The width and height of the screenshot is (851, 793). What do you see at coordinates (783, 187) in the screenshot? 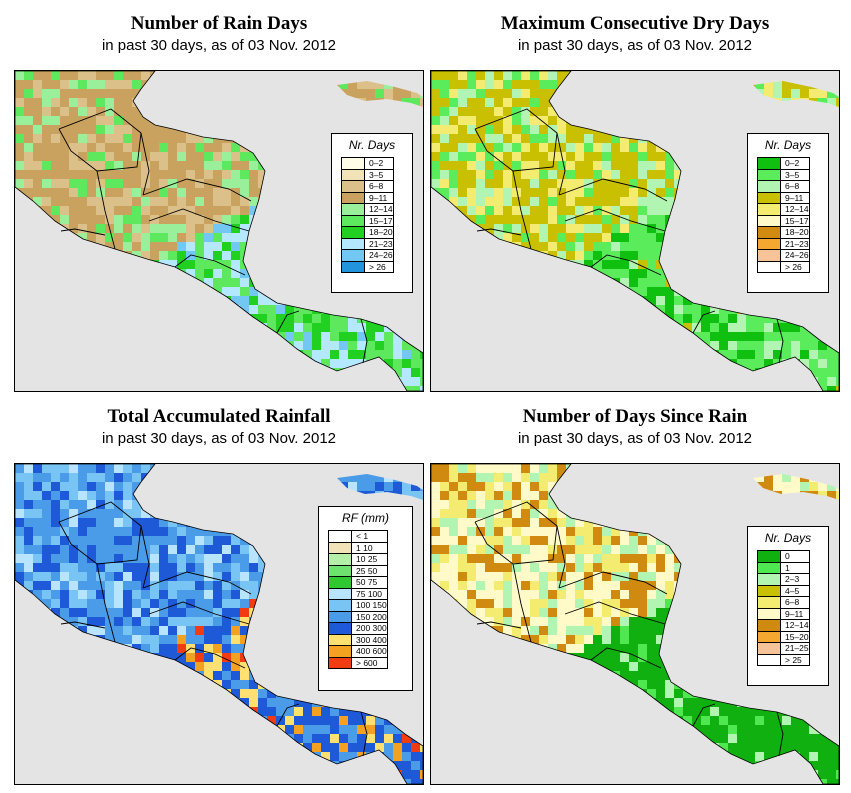
I see `legend-row: 6–8` at bounding box center [783, 187].